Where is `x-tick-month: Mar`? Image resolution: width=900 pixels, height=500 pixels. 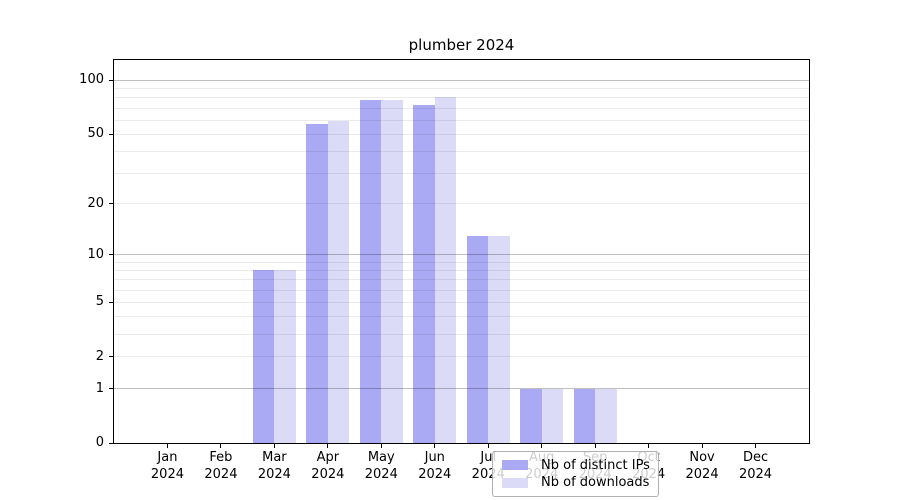 x-tick-month: Mar is located at coordinates (274, 457).